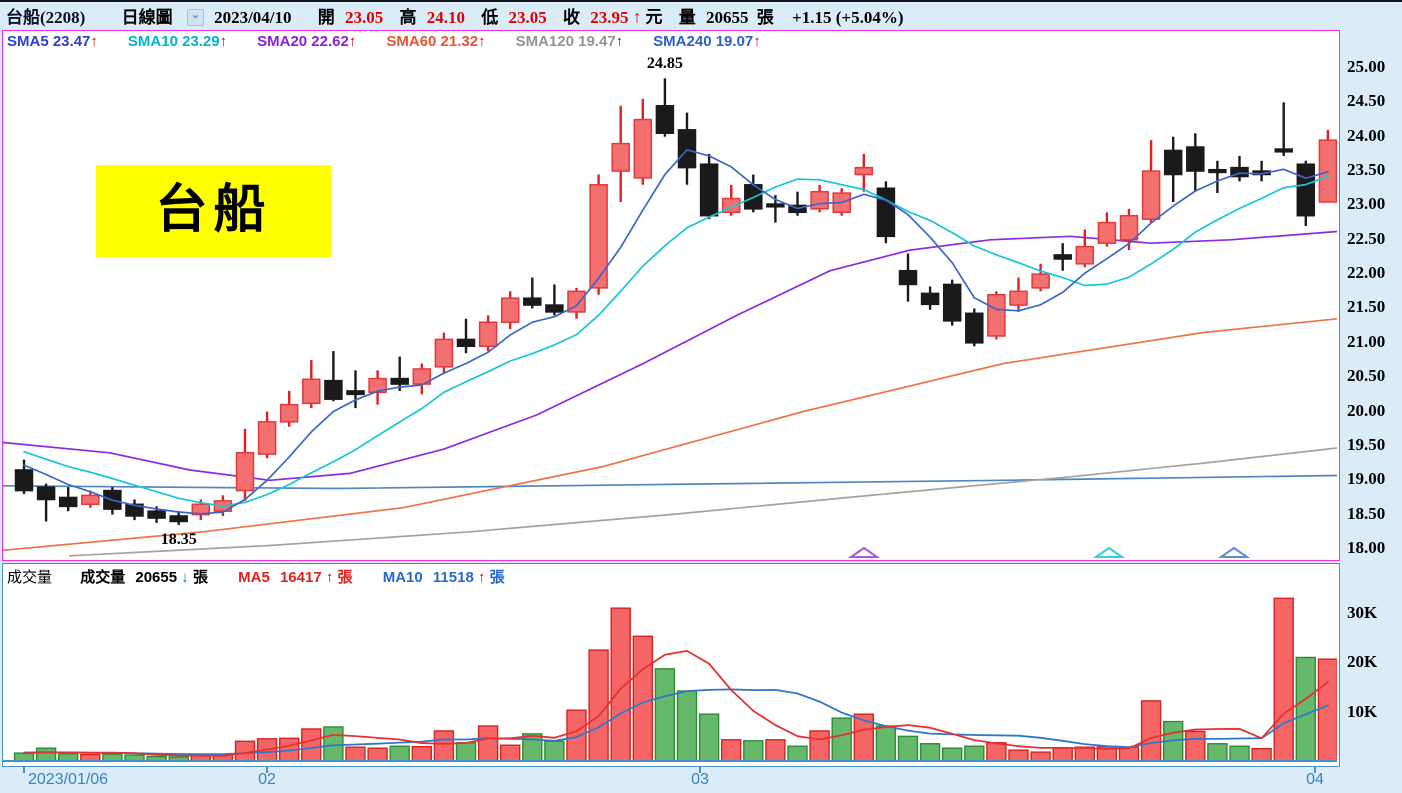  What do you see at coordinates (402, 577) in the screenshot?
I see `vol-ma10-label: MA10` at bounding box center [402, 577].